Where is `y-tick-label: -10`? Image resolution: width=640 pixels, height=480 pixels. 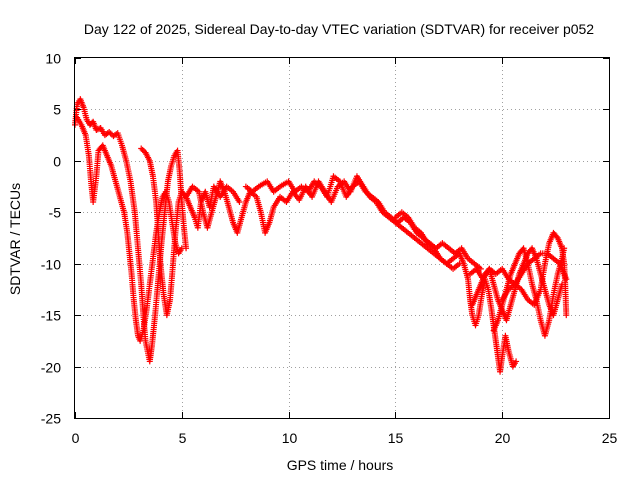 y-tick-label: -10 is located at coordinates (51, 265).